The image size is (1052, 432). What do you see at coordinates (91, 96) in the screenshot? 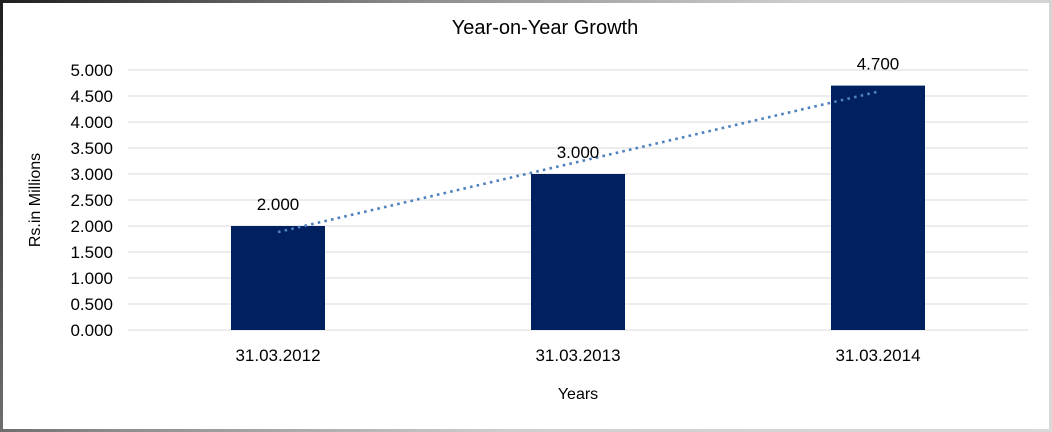
I see `y-tick-label: 4.500` at bounding box center [91, 96].